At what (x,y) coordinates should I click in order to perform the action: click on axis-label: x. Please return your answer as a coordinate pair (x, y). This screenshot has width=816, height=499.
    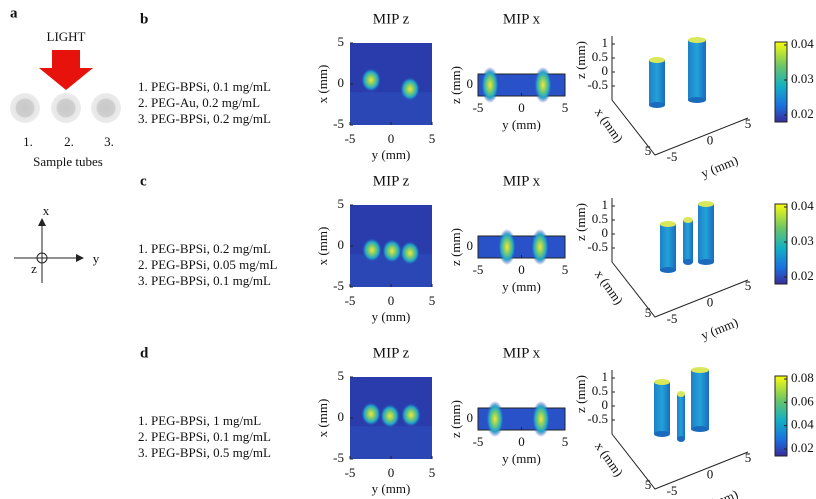
    Looking at the image, I should click on (46, 210).